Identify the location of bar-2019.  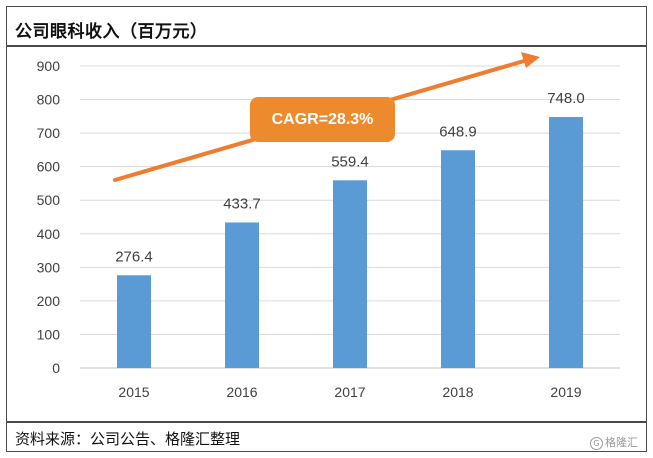
(566, 242).